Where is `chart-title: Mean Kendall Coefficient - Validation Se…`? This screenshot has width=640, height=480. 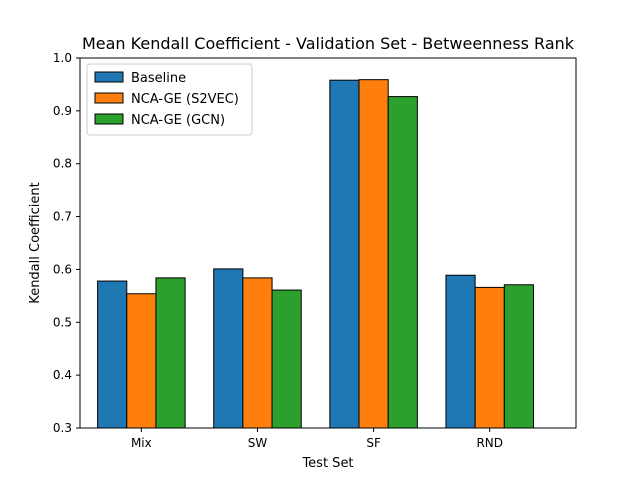 chart-title: Mean Kendall Coefficient - Validation Se… is located at coordinates (328, 43).